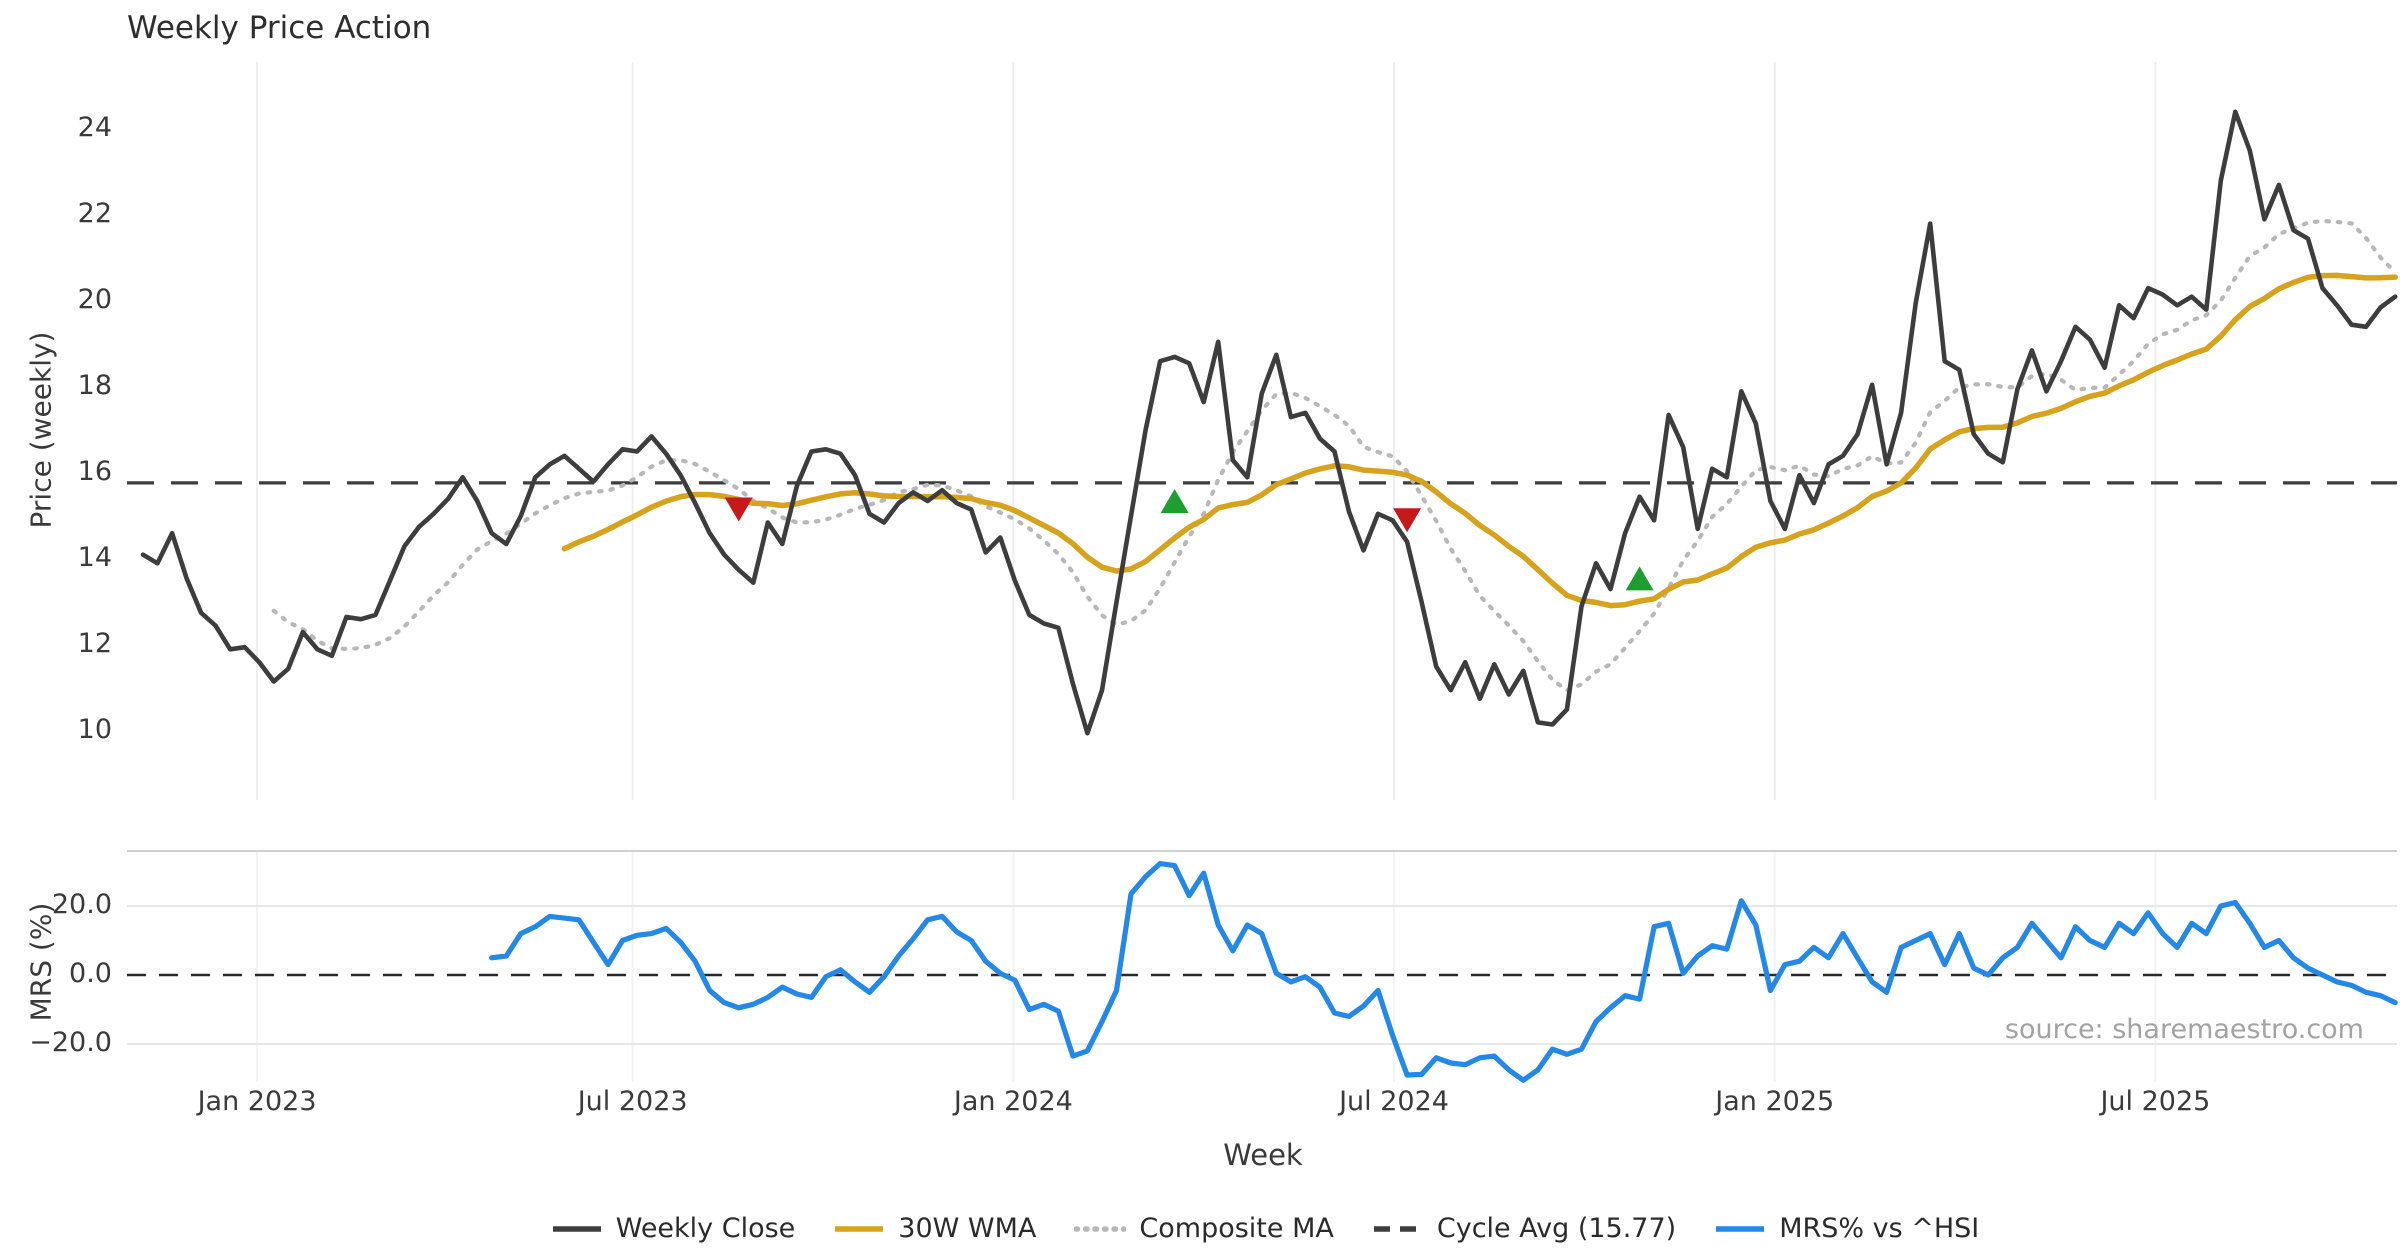  I want to click on price-tick-label: 12, so click(94, 643).